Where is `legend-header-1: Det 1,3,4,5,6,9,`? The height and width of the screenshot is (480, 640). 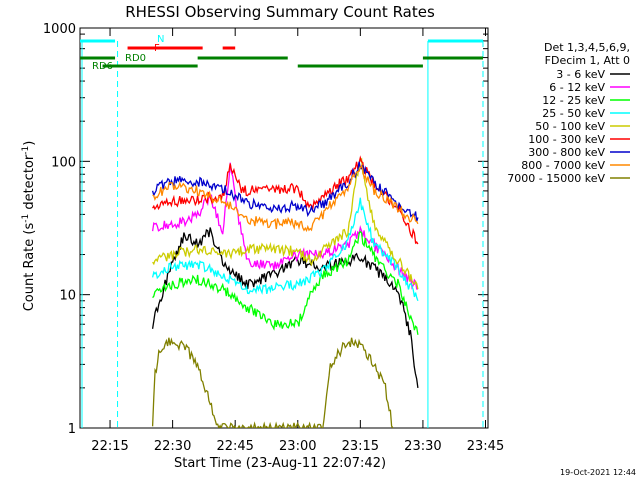 legend-header-1: Det 1,3,4,5,6,9, is located at coordinates (587, 47).